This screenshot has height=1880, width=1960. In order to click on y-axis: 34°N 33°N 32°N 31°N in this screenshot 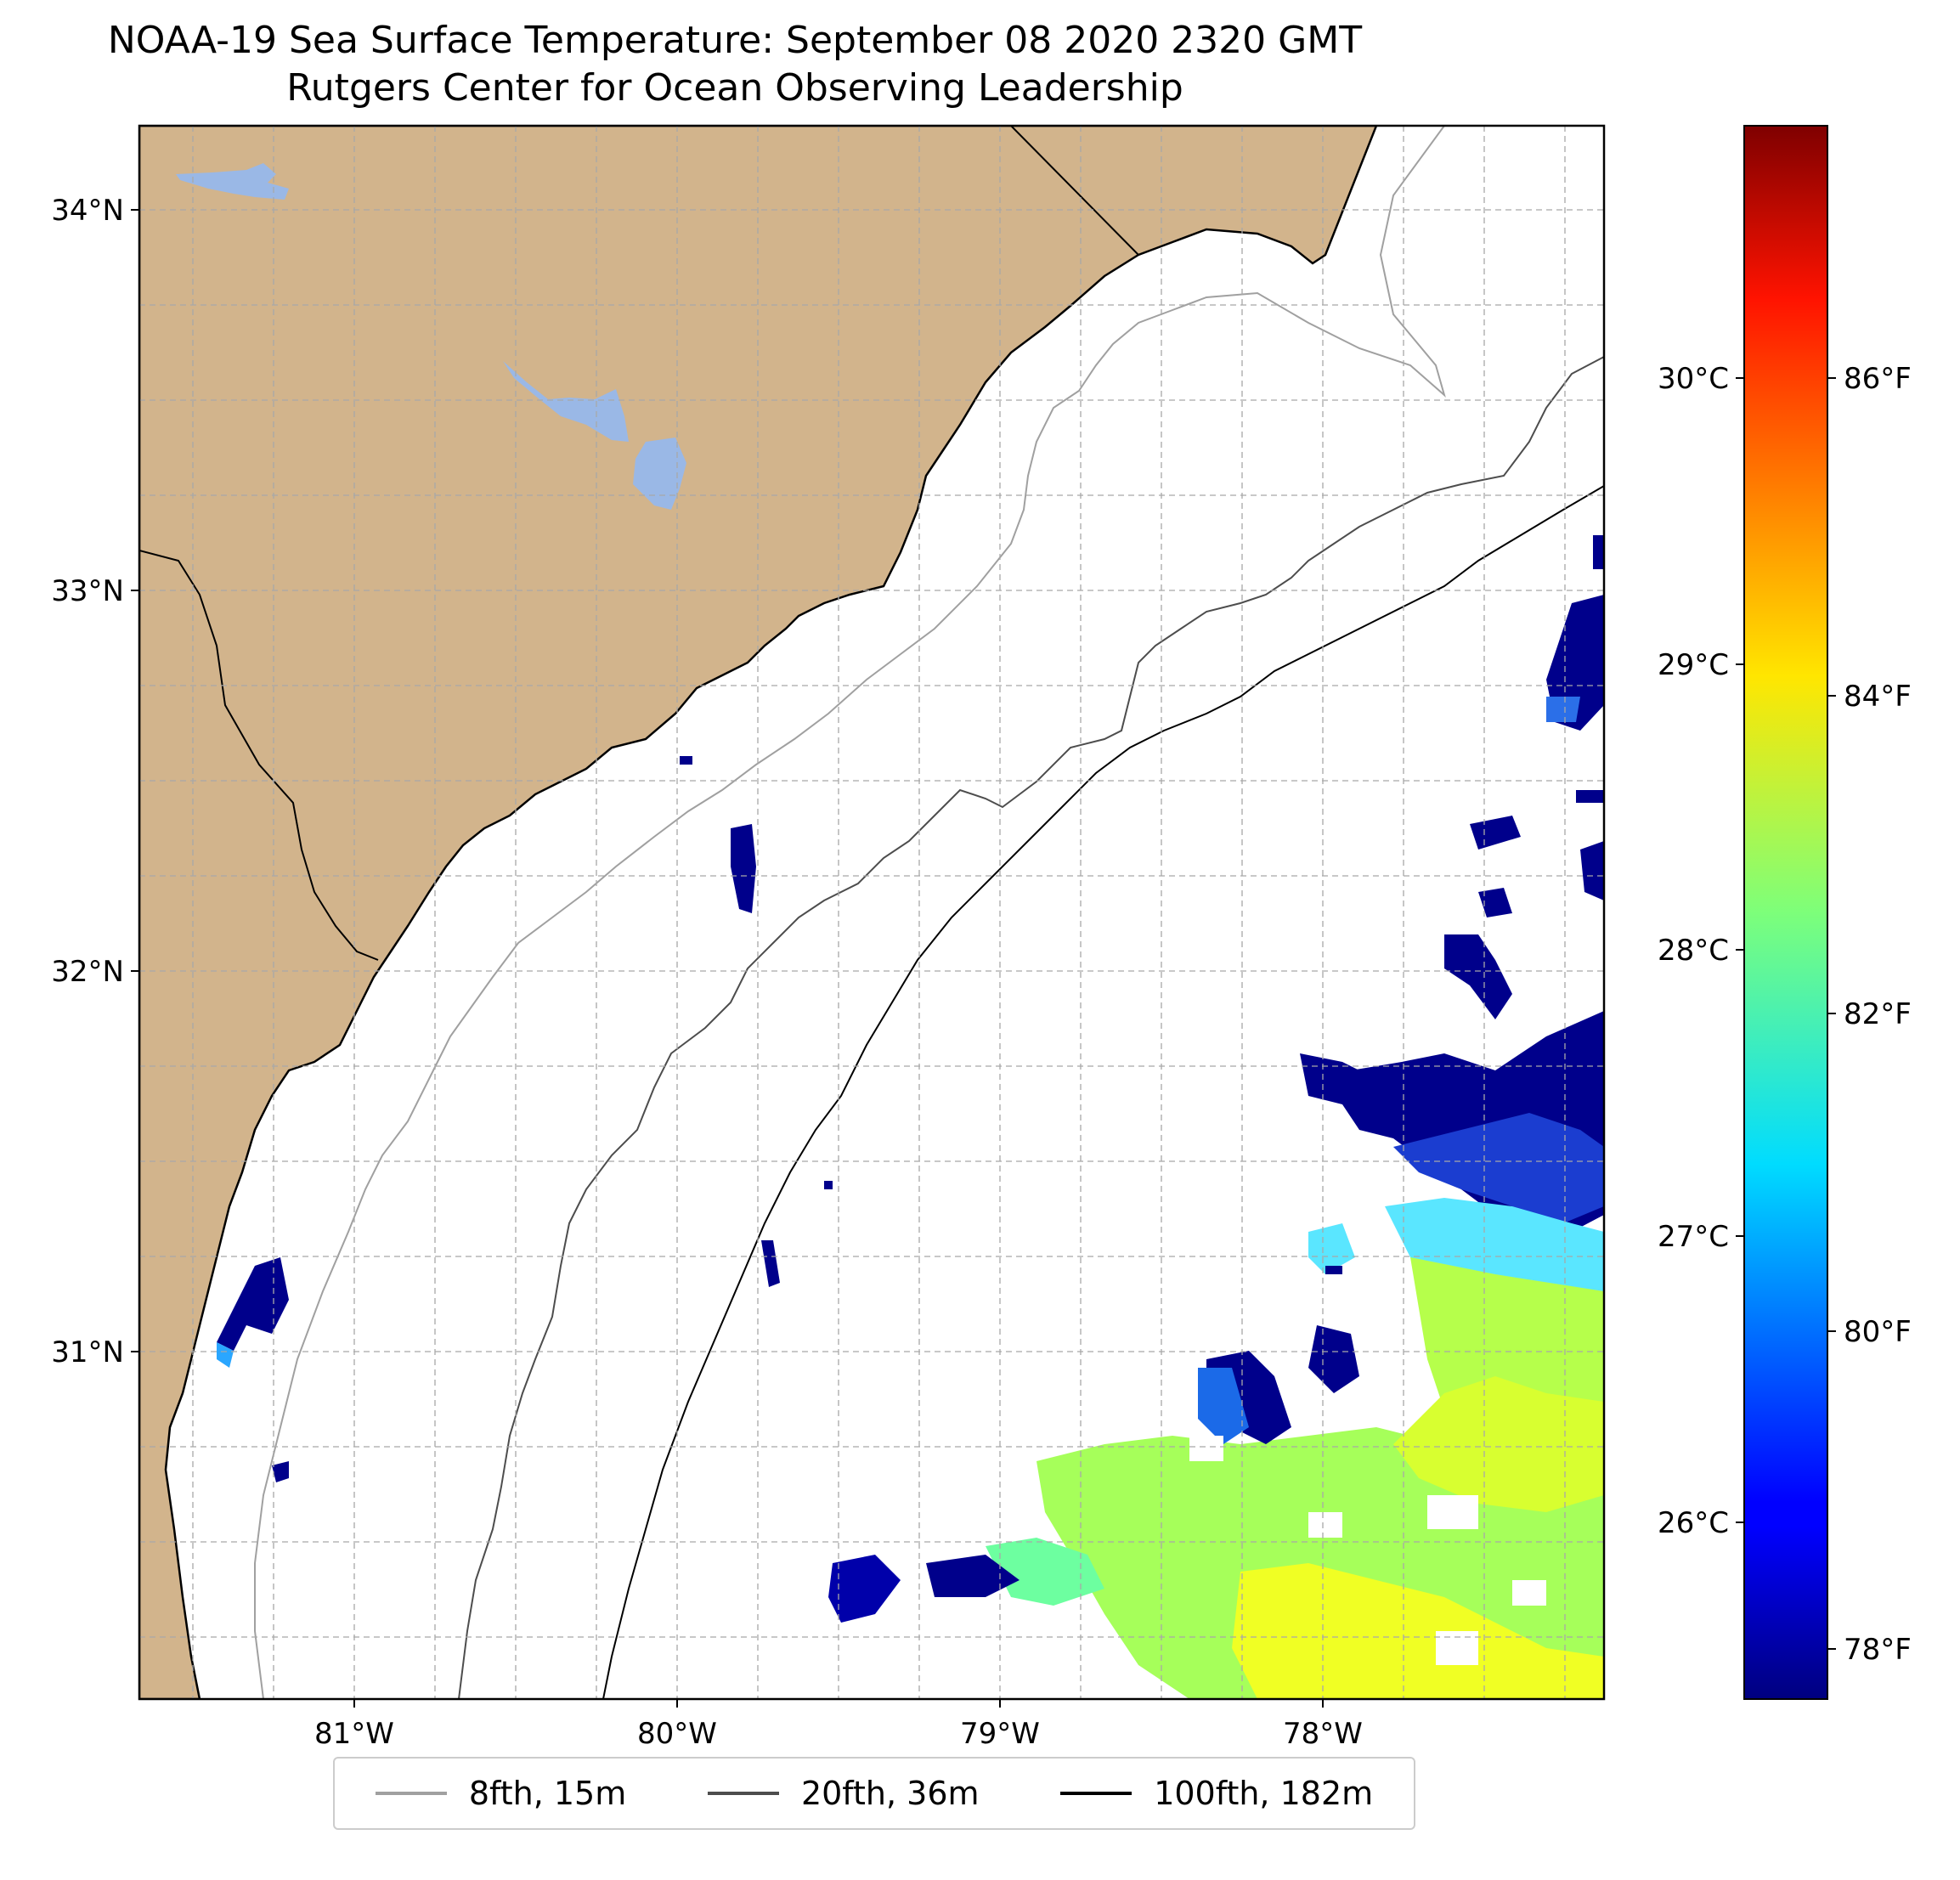, I will do `click(95, 781)`.